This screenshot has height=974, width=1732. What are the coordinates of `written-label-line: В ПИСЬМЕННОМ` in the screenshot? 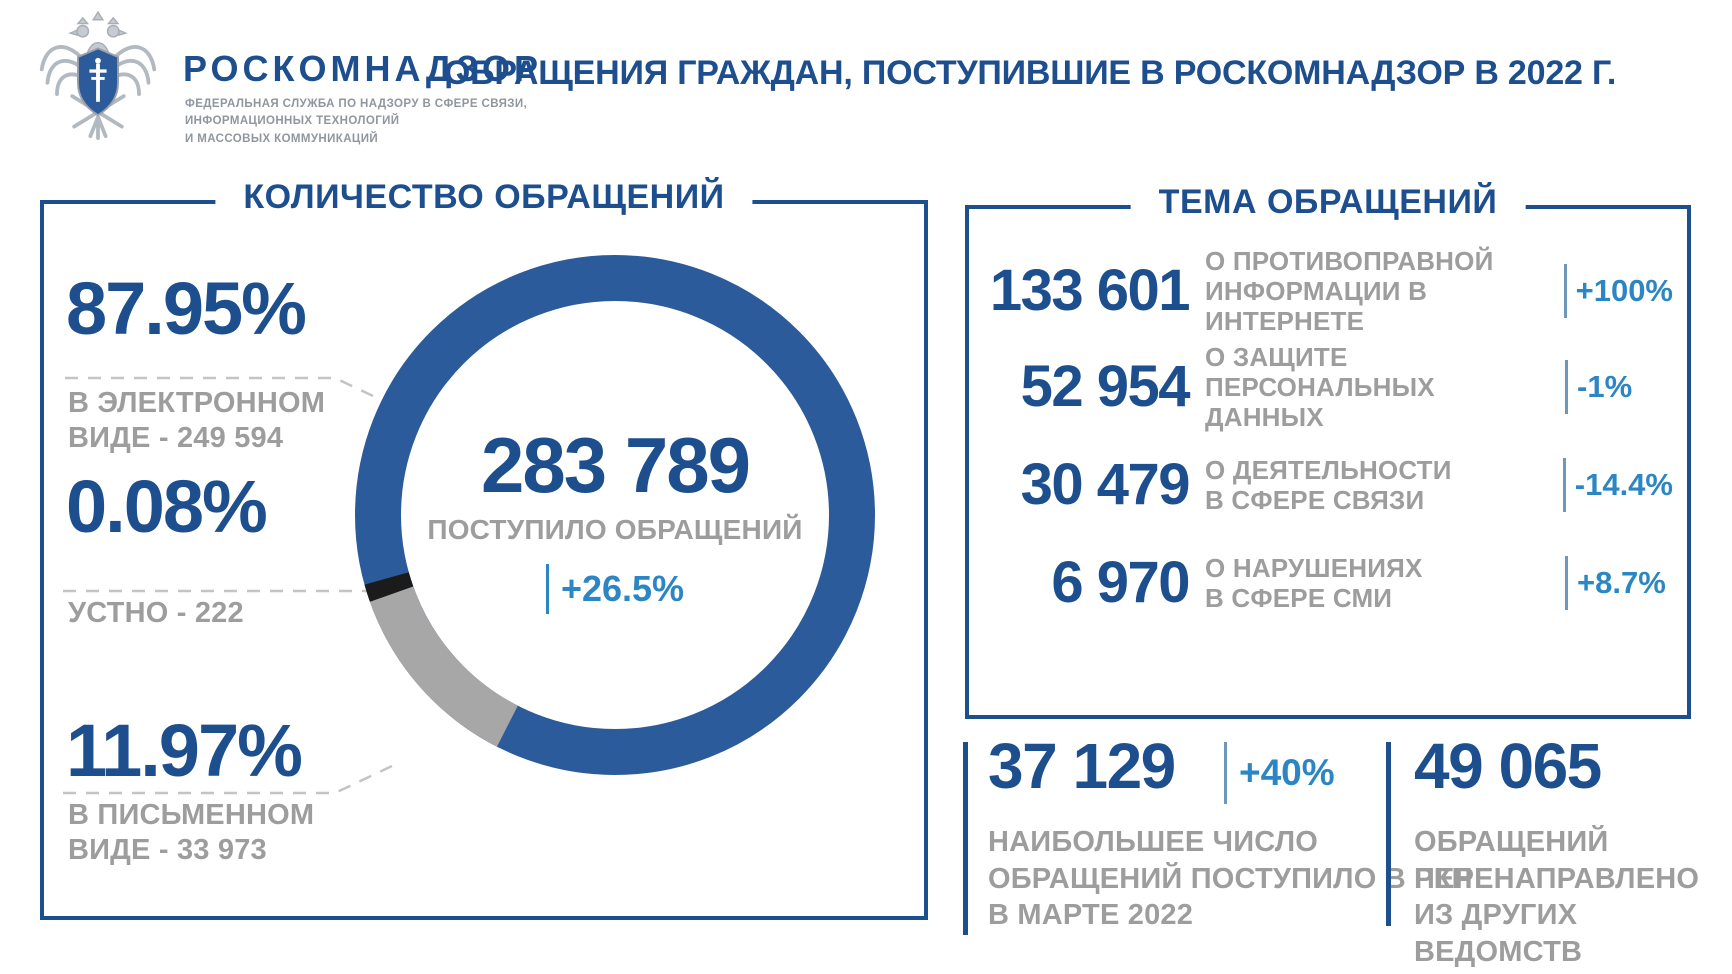 It's located at (191, 815).